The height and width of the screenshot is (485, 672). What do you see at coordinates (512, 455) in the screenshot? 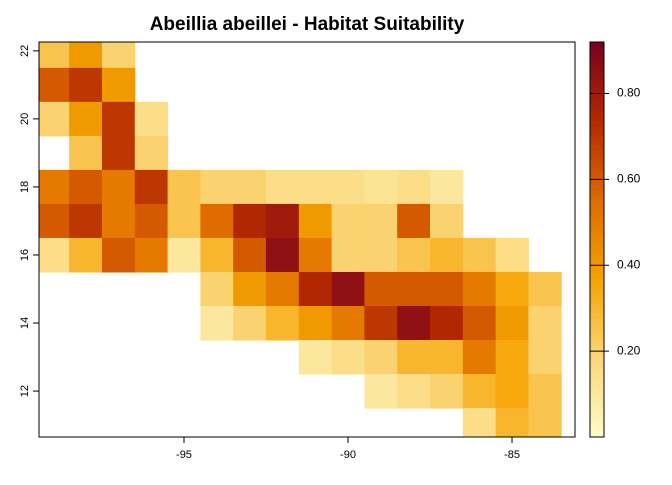
I see `x-tick-label: -85` at bounding box center [512, 455].